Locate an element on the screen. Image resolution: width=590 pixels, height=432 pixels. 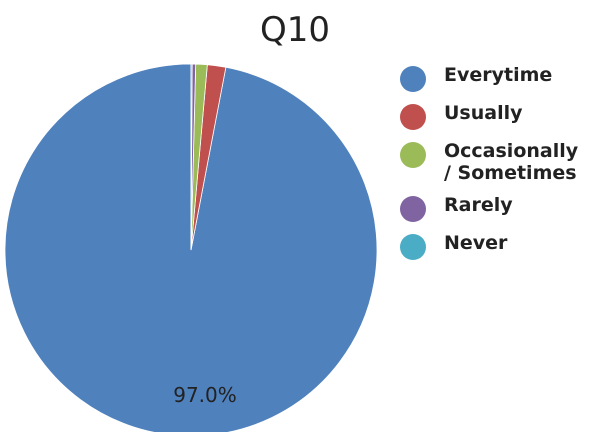
legend-label: Never is located at coordinates (476, 243).